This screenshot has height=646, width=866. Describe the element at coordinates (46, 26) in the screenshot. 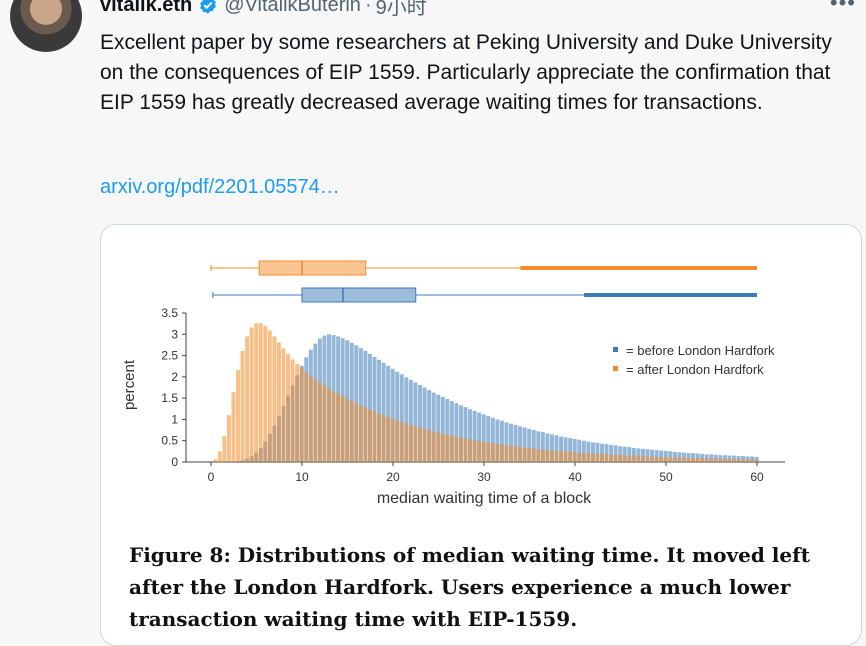

I see `avatar` at that location.